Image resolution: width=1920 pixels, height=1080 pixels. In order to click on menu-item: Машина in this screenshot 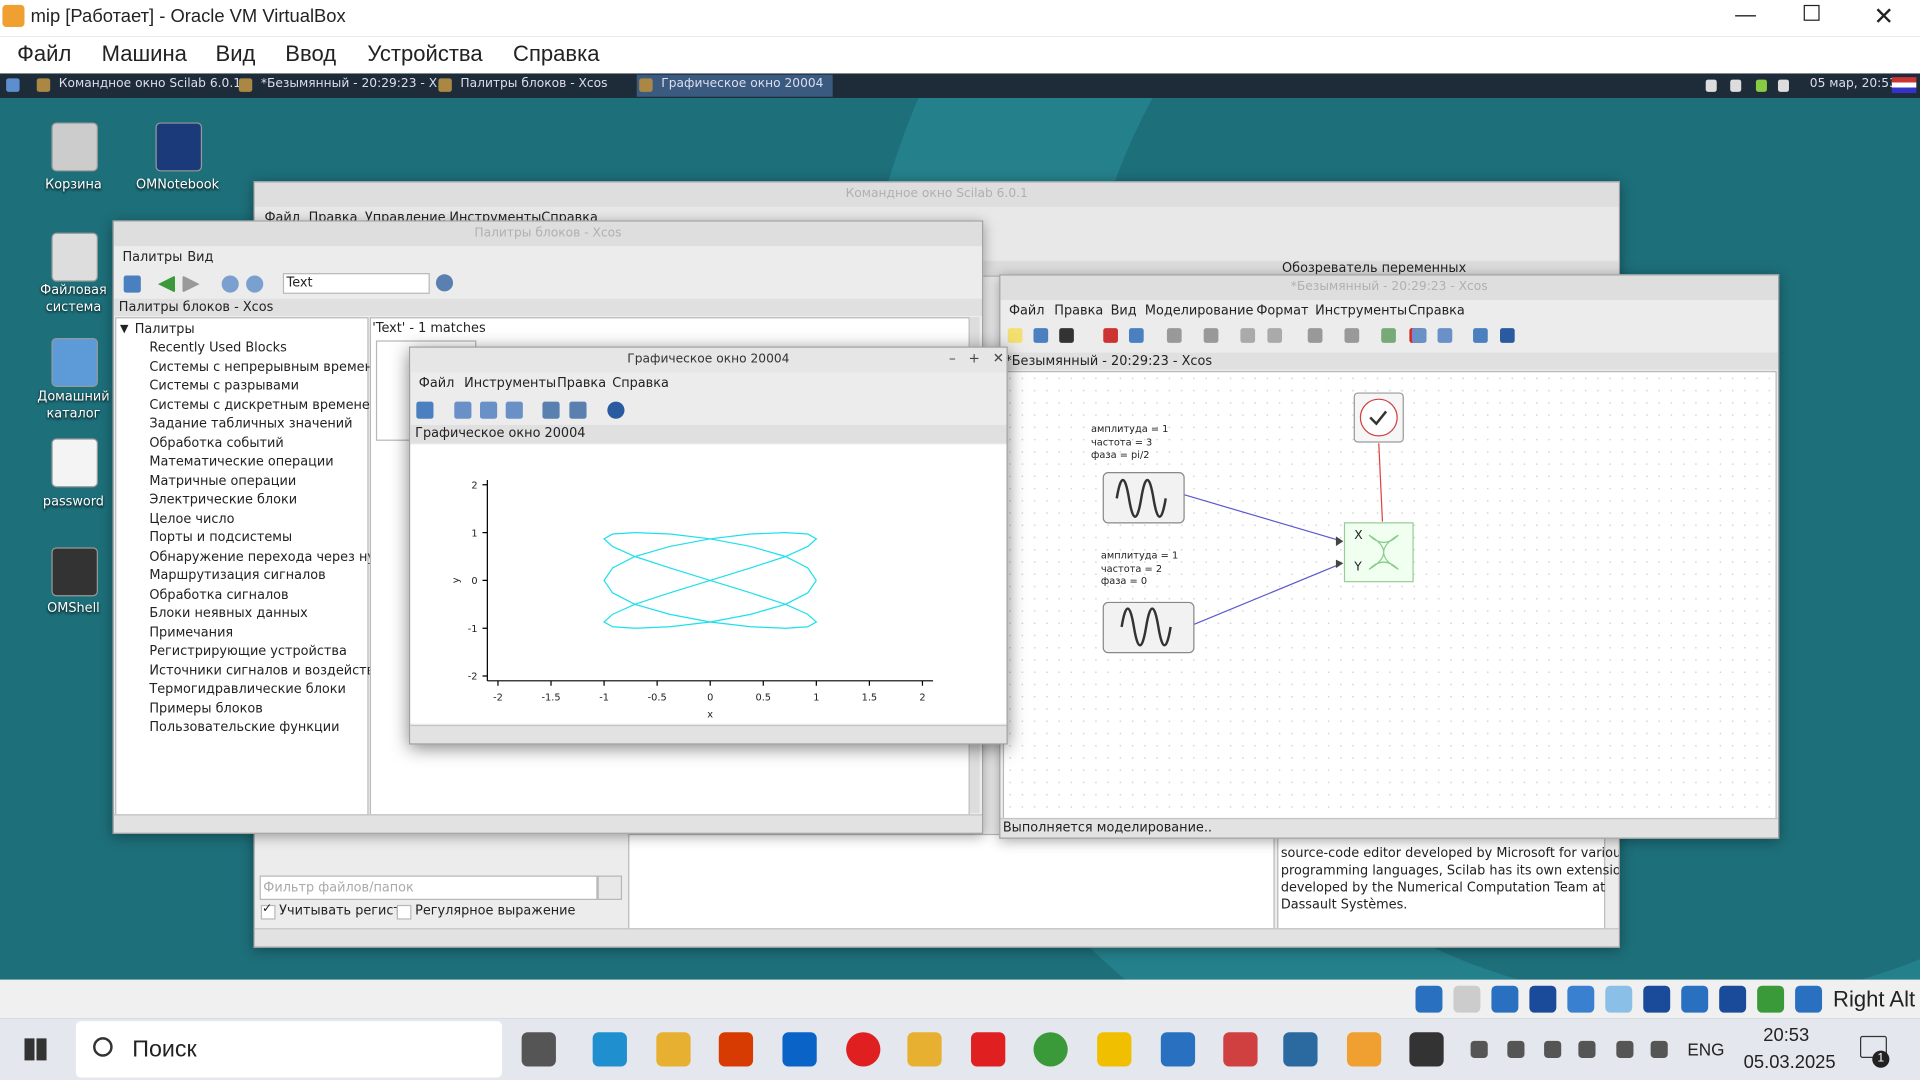, I will do `click(144, 54)`.